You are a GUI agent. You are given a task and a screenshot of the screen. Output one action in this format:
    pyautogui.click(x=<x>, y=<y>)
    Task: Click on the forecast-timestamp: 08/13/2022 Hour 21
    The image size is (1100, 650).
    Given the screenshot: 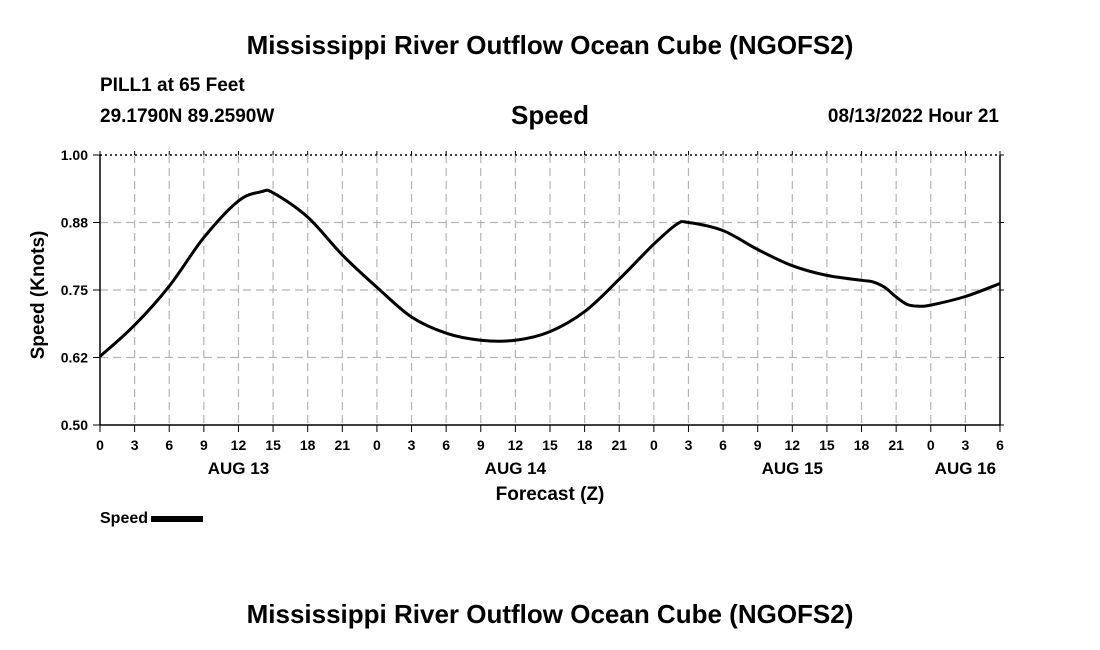 What is the action you would take?
    pyautogui.click(x=913, y=116)
    